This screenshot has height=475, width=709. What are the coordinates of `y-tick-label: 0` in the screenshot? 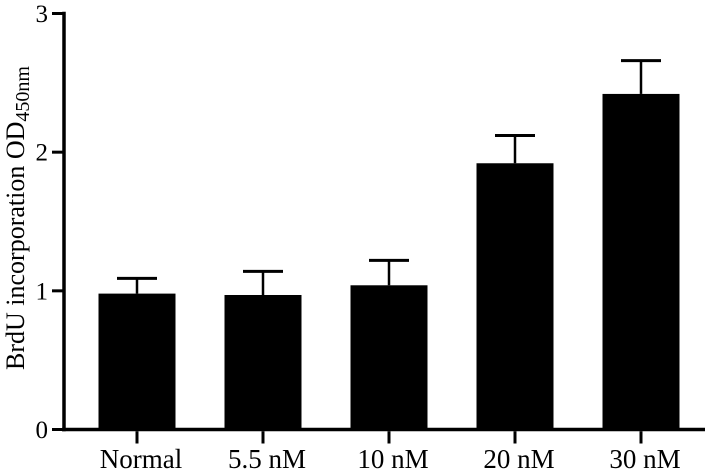 It's located at (42, 430).